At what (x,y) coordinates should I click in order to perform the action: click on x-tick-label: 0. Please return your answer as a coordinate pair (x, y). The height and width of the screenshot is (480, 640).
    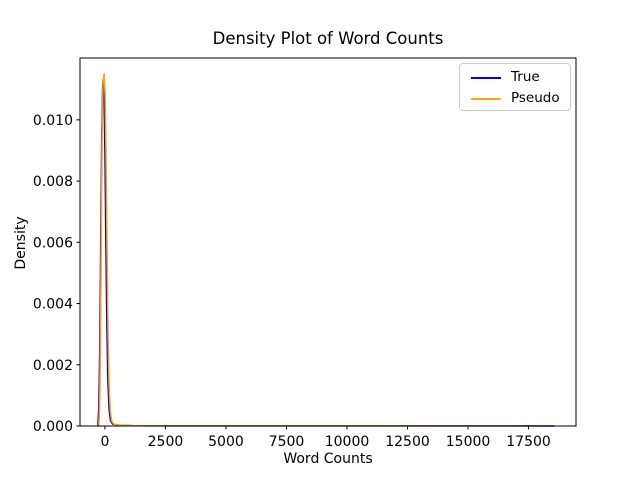
    Looking at the image, I should click on (104, 442).